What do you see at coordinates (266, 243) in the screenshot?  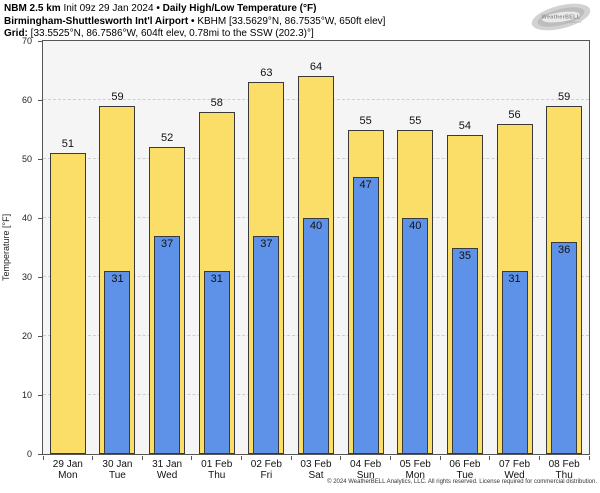 I see `low-value-label: 37` at bounding box center [266, 243].